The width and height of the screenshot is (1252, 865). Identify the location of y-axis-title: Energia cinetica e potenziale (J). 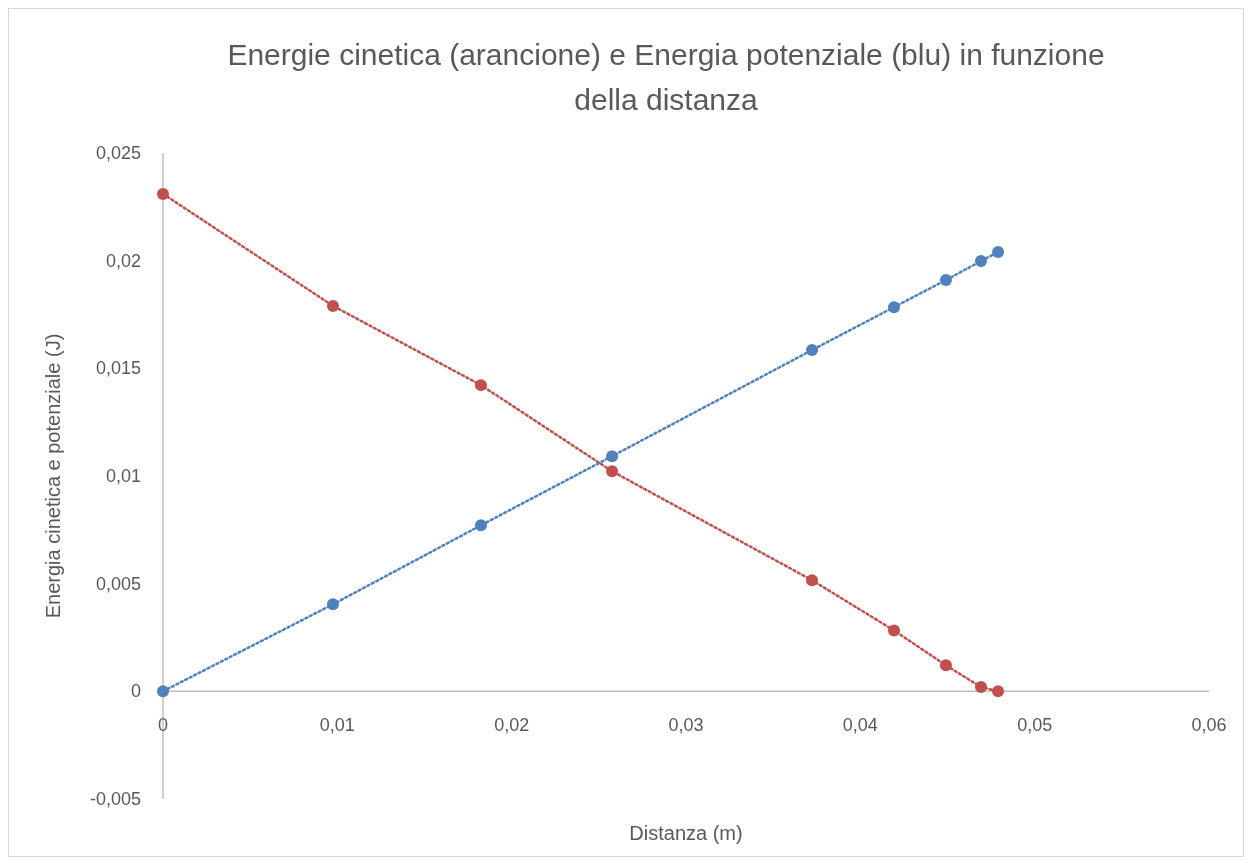
(53, 476).